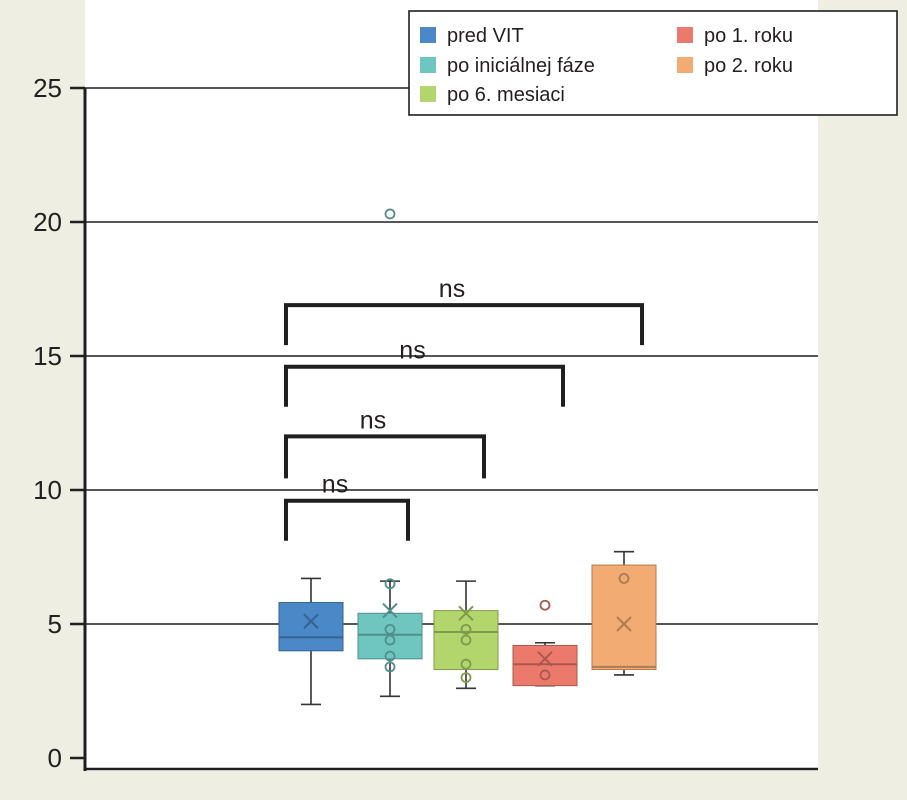  What do you see at coordinates (653, 63) in the screenshot?
I see `legend-box` at bounding box center [653, 63].